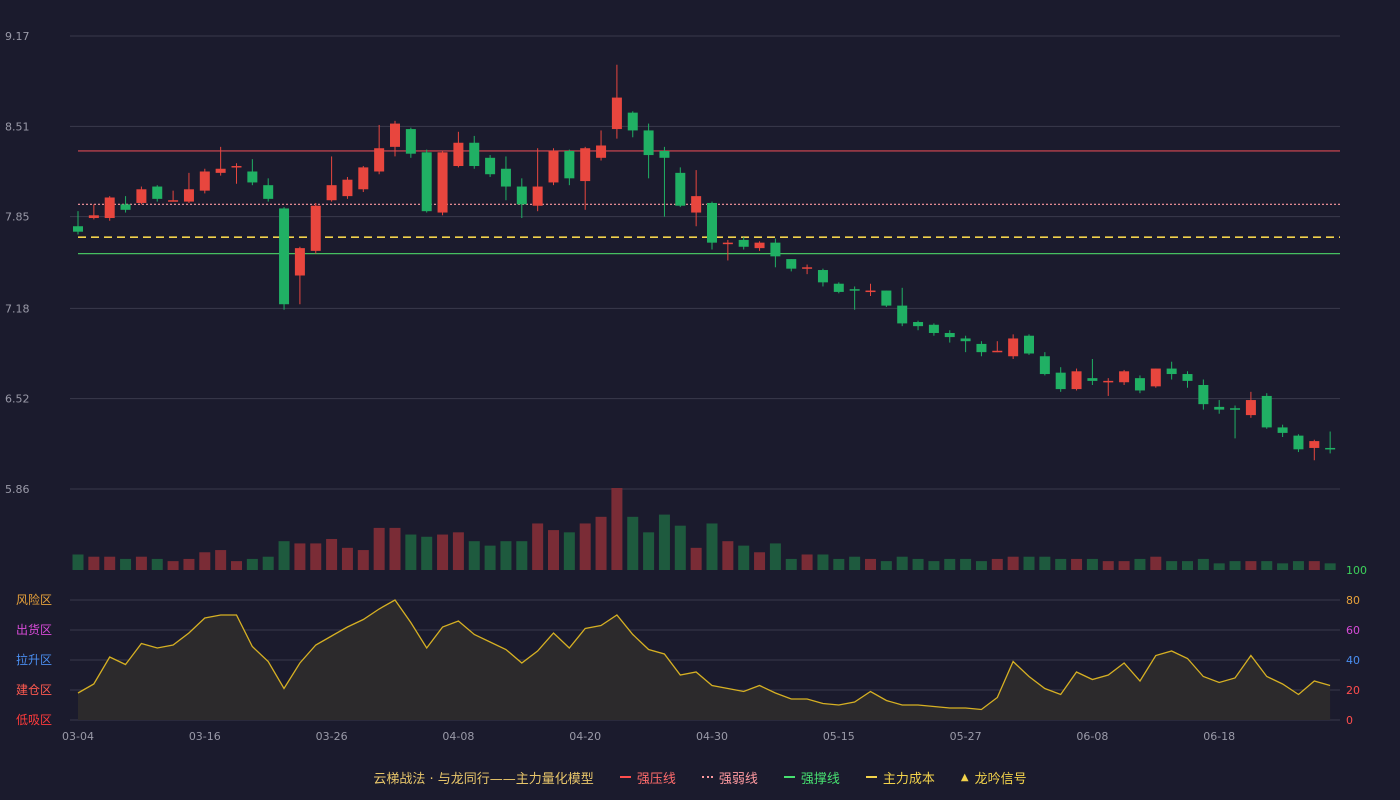 This screenshot has height=800, width=1400. I want to click on zone-label: 低吸区, so click(34, 720).